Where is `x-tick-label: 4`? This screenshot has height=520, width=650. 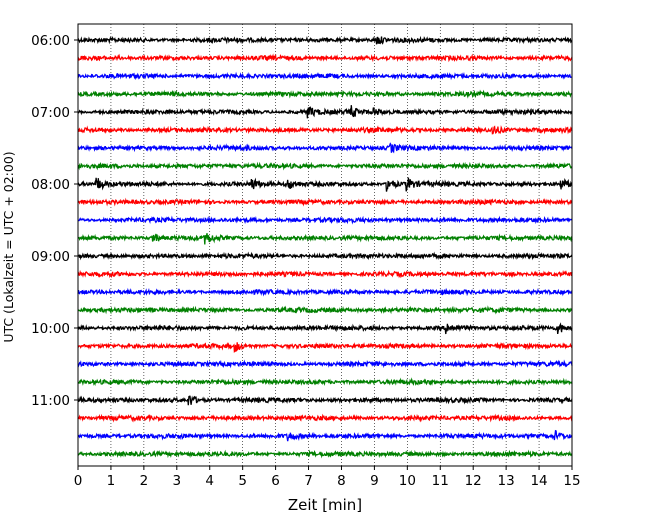
x-tick-label: 4 is located at coordinates (209, 481).